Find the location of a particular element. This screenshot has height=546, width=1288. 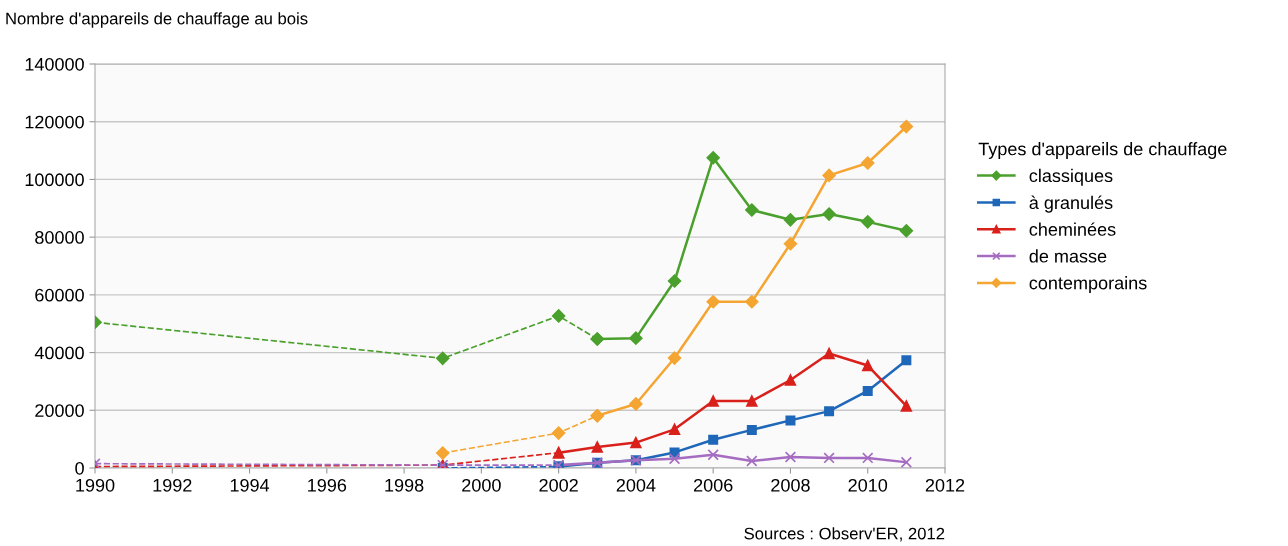

y-tick-label: 100000 is located at coordinates (54, 180).